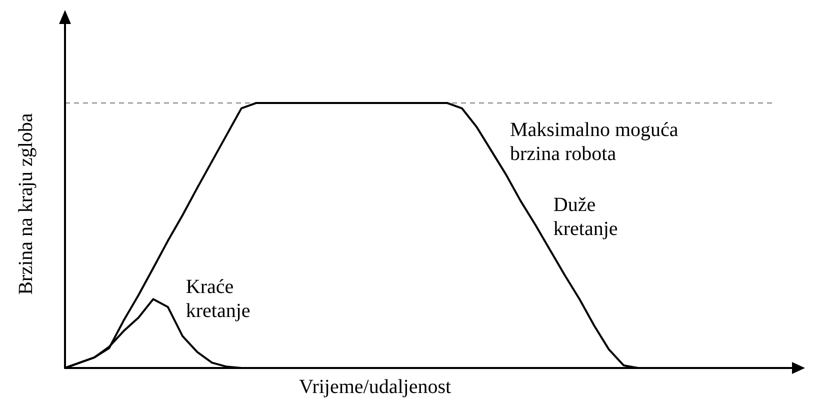 The height and width of the screenshot is (403, 815). I want to click on x-axis-title: Vrijeme/udaljenost, so click(375, 387).